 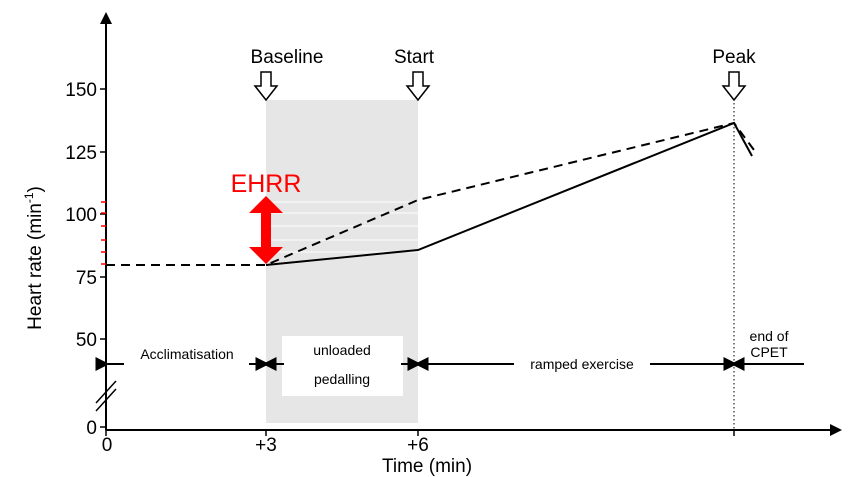 I want to click on x-axis-title: Time (min), so click(x=427, y=466).